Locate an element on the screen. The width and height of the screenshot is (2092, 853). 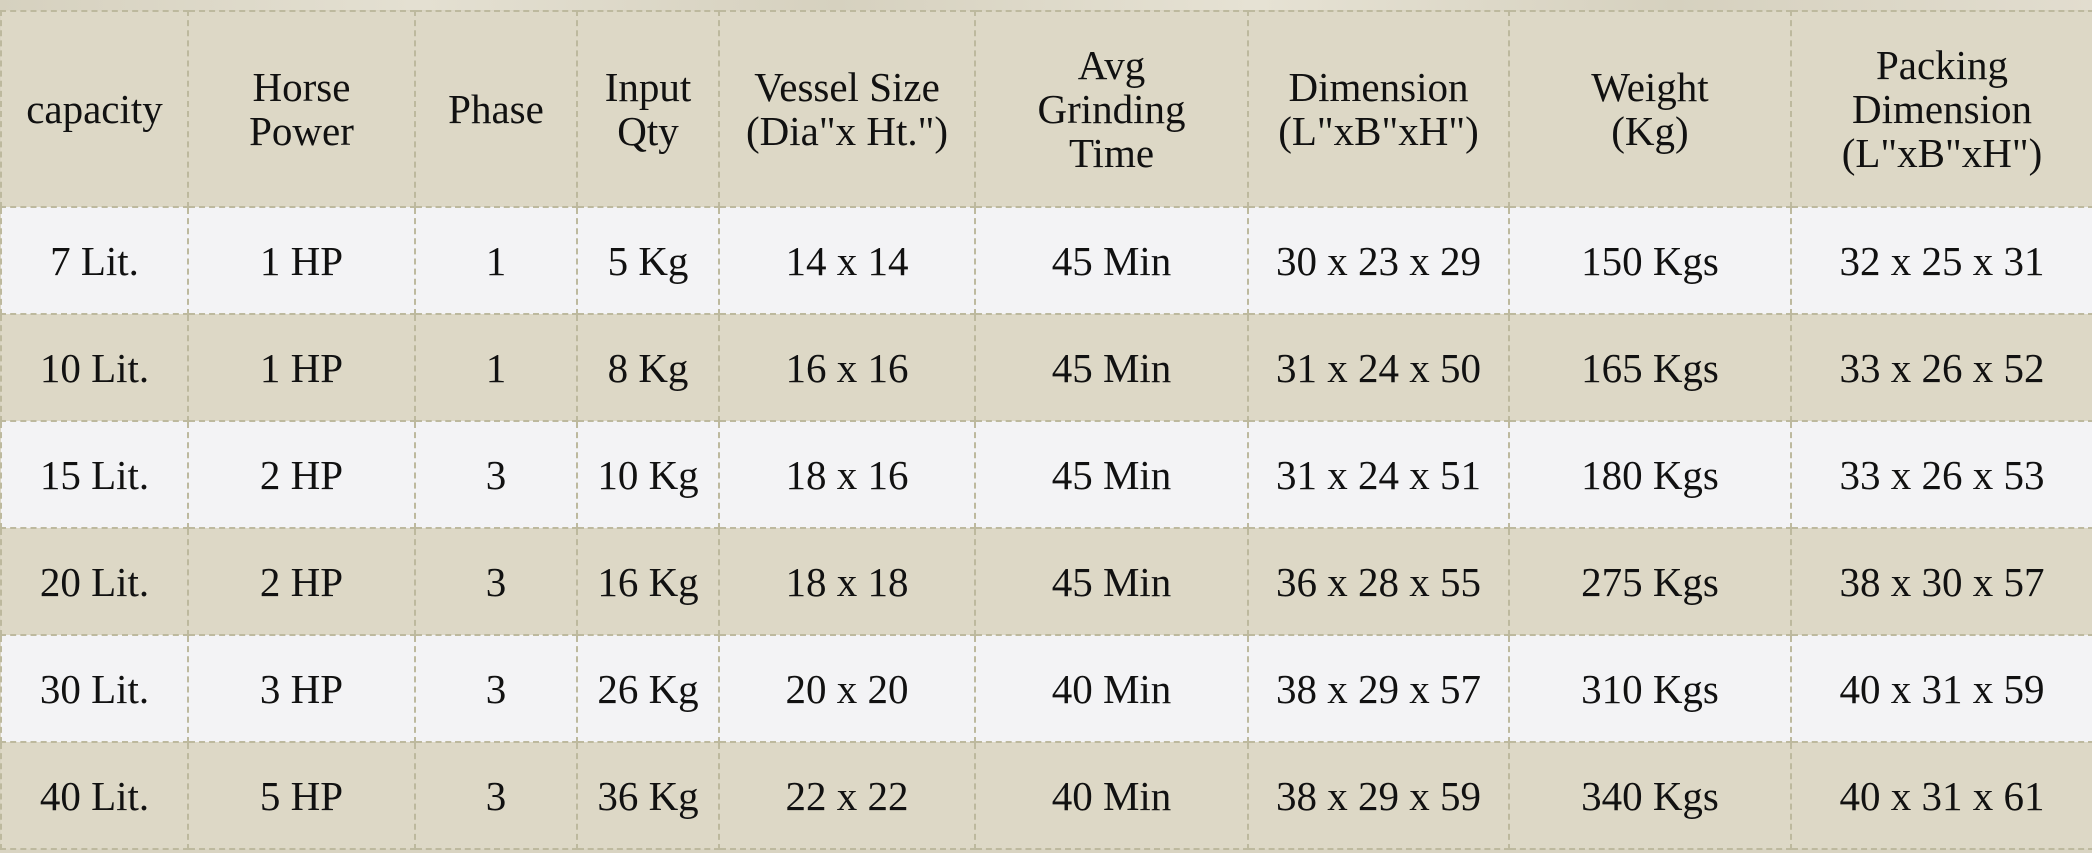
table-cell: 40 x 31 x 59 is located at coordinates (1941, 688).